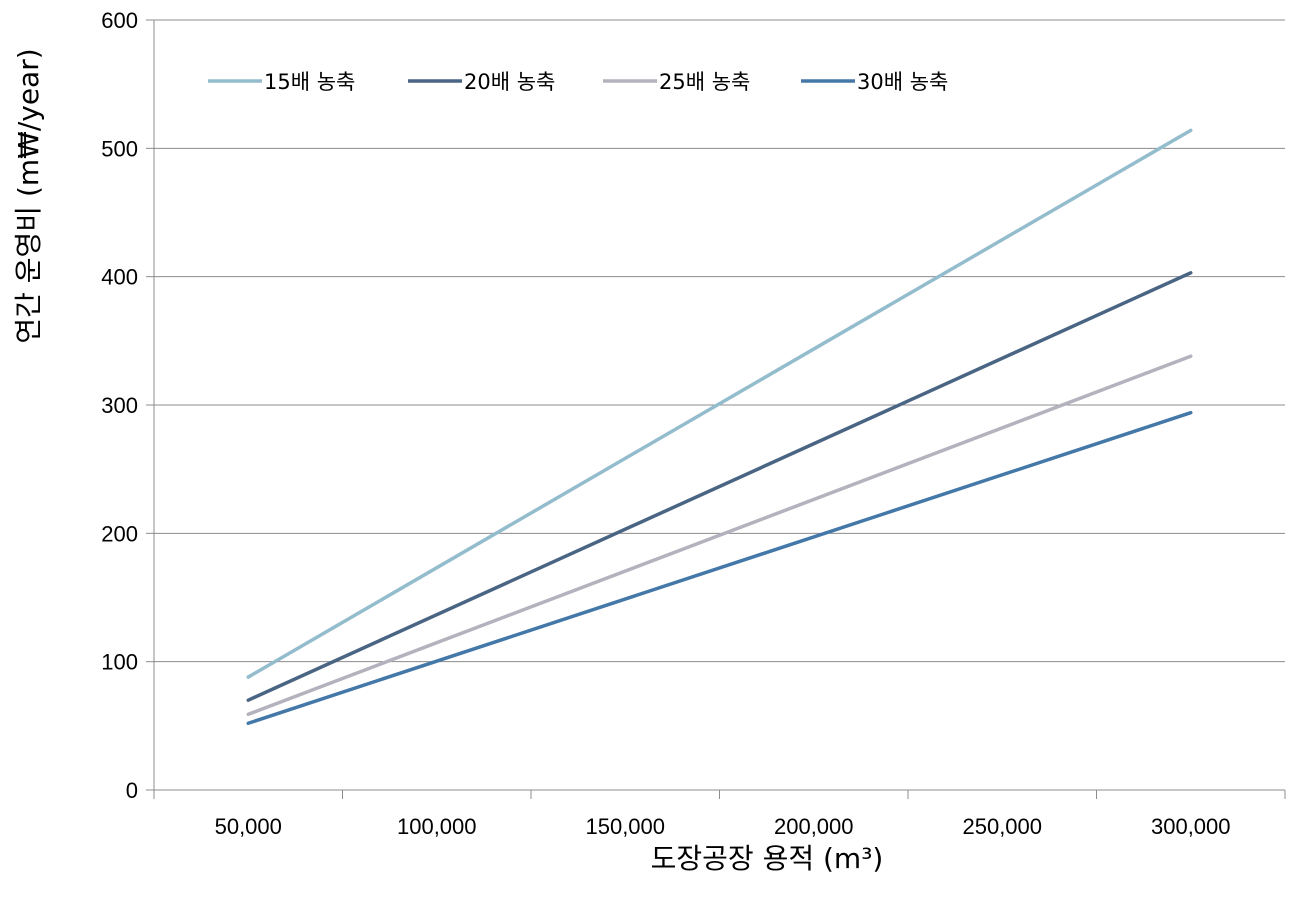  What do you see at coordinates (119, 405) in the screenshot?
I see `y-tick-label: 300` at bounding box center [119, 405].